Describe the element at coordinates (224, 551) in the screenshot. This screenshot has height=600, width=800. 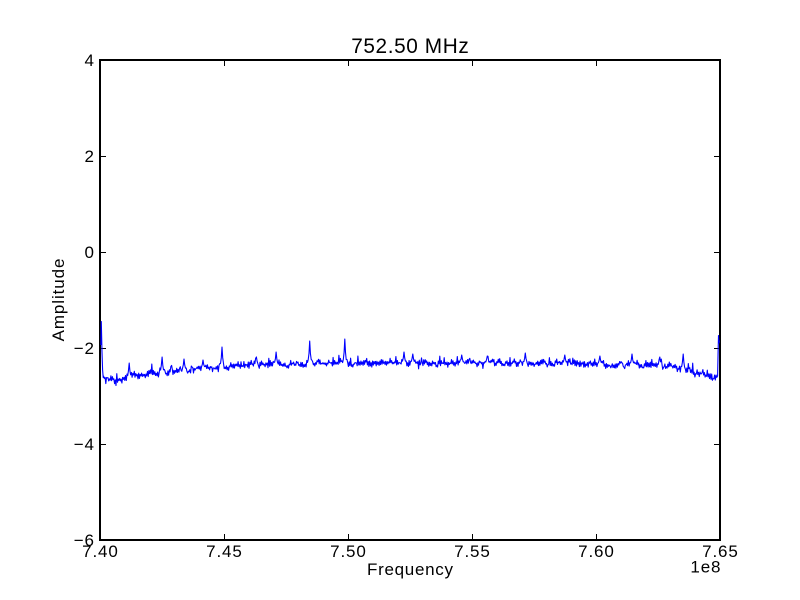
I see `svg-text: 7.45` at that location.